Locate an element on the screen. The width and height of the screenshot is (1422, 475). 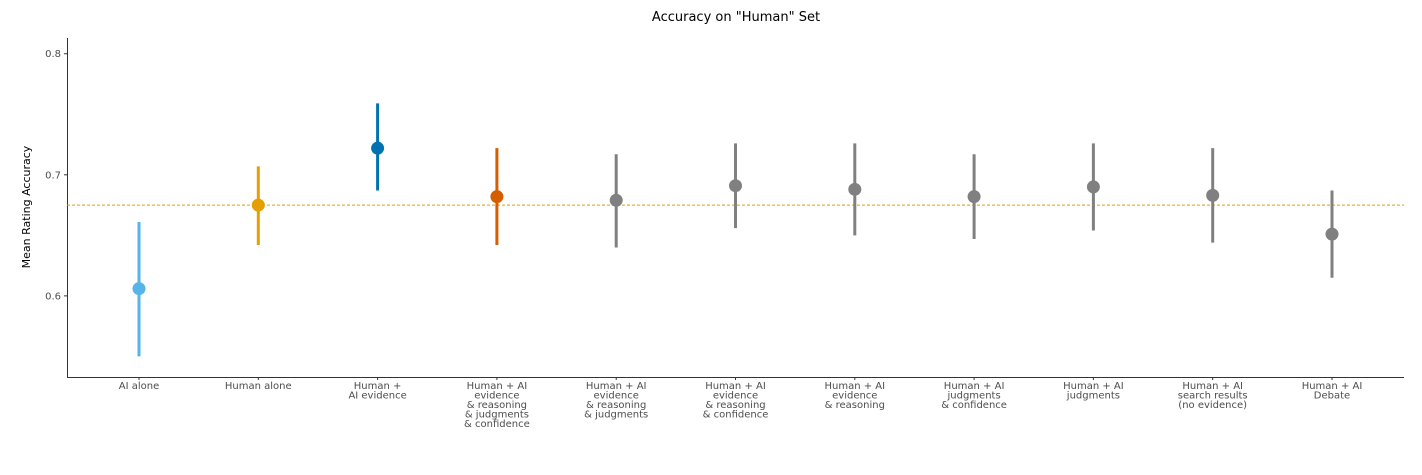
x-tick-label: Human + AI judgments & confidence is located at coordinates (974, 396).